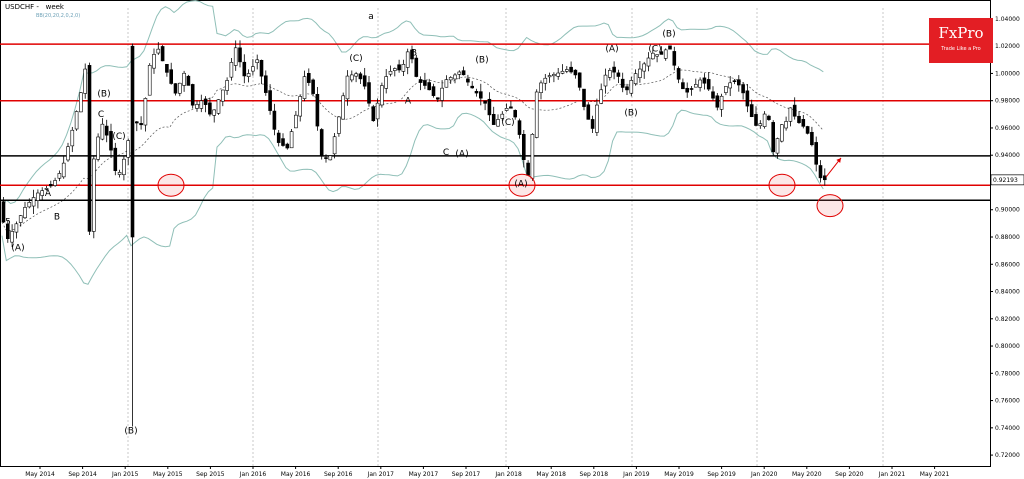  What do you see at coordinates (371, 17) in the screenshot?
I see `wave-label: a` at bounding box center [371, 17].